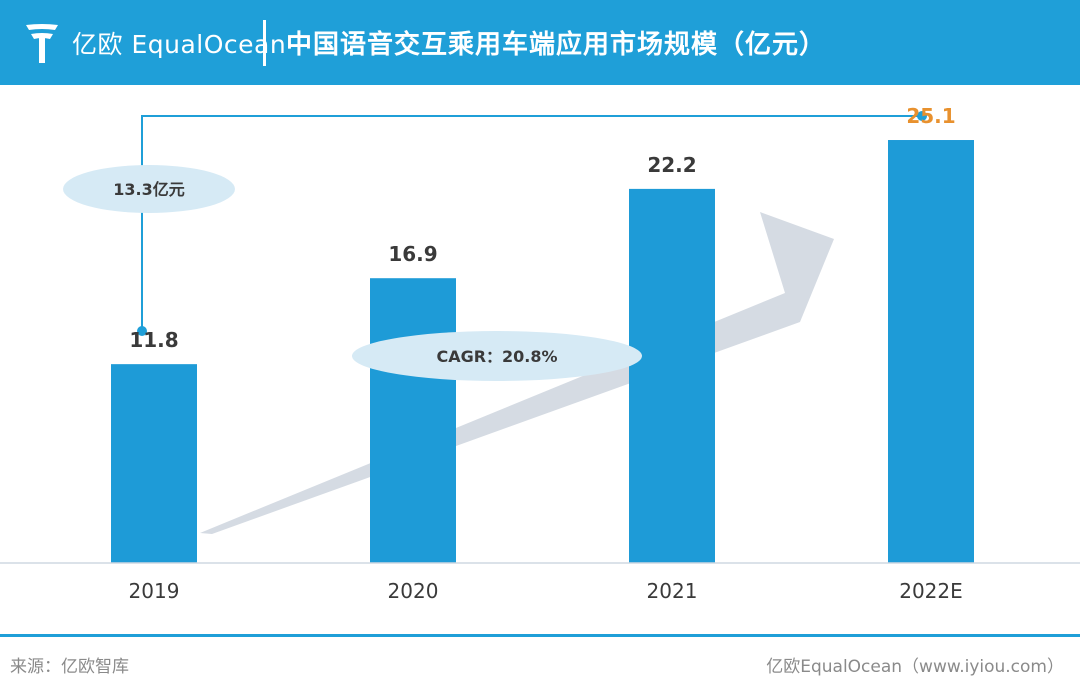 The width and height of the screenshot is (1080, 692). What do you see at coordinates (671, 165) in the screenshot?
I see `value-label-2021: 22.2` at bounding box center [671, 165].